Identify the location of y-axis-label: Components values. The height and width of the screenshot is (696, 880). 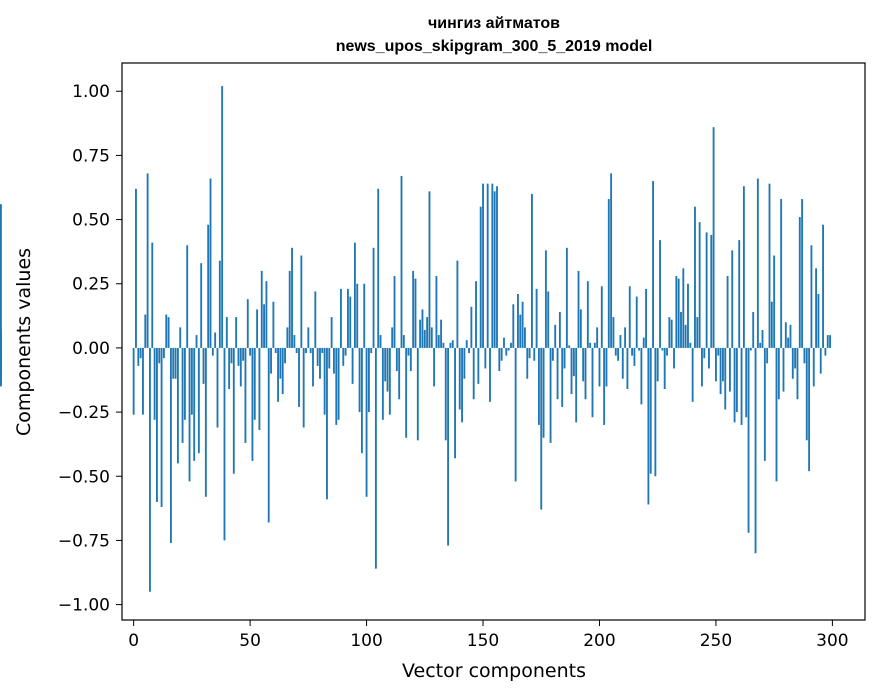
(24, 342).